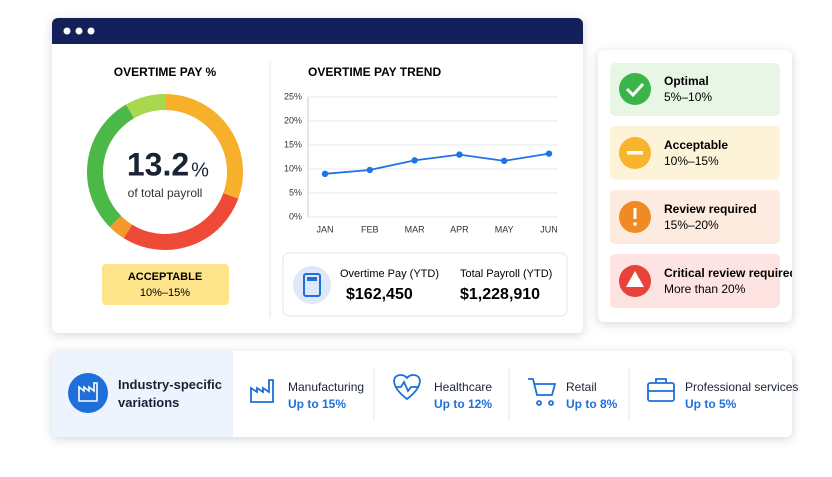  Describe the element at coordinates (389, 274) in the screenshot. I see `summary-label: Overtime Pay (YTD)` at that location.